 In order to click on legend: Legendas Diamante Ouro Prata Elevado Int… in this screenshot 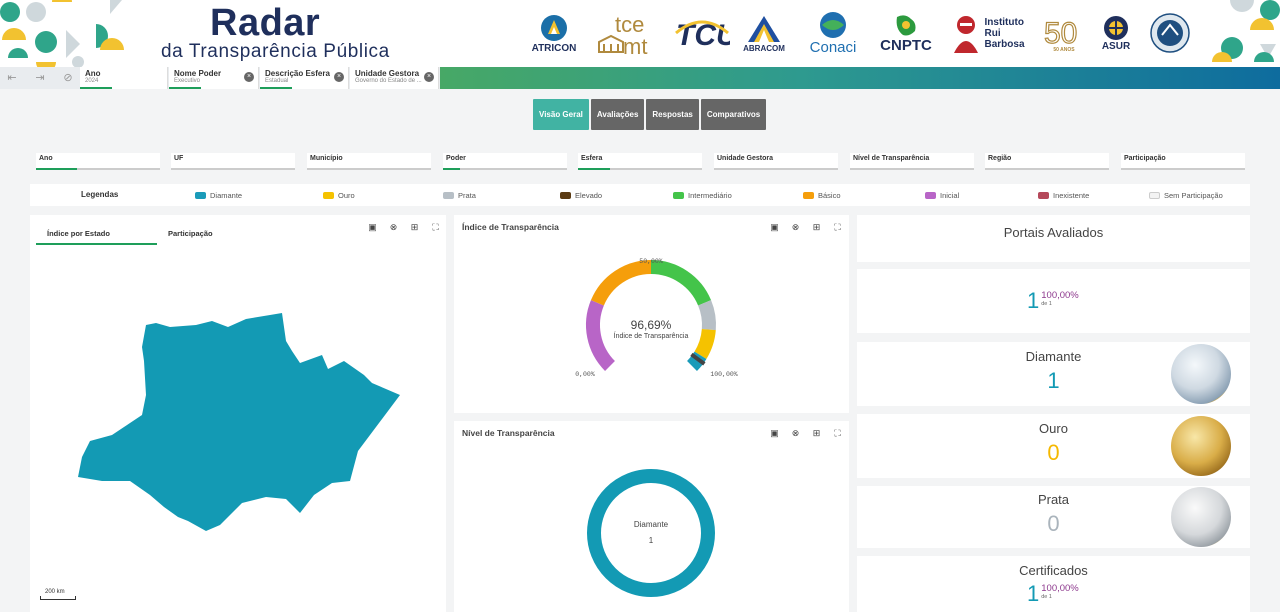, I will do `click(640, 195)`.